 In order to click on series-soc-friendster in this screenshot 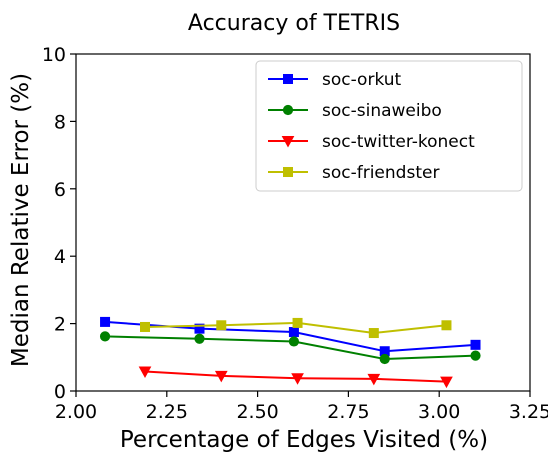, I will do `click(296, 328)`.